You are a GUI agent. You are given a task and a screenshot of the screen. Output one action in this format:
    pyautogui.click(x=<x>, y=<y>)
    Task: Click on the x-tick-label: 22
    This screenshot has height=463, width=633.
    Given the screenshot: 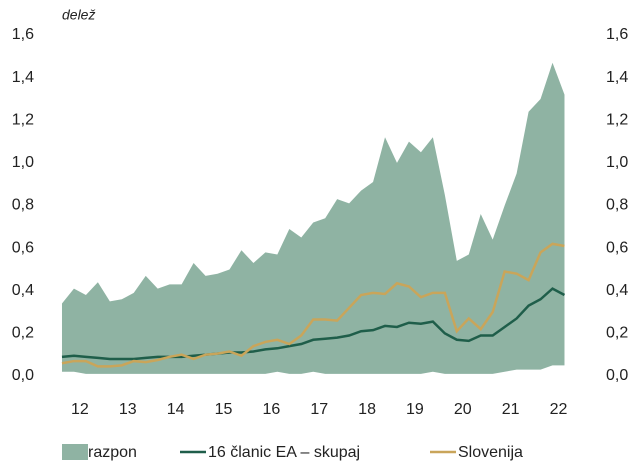 What is the action you would take?
    pyautogui.click(x=559, y=409)
    